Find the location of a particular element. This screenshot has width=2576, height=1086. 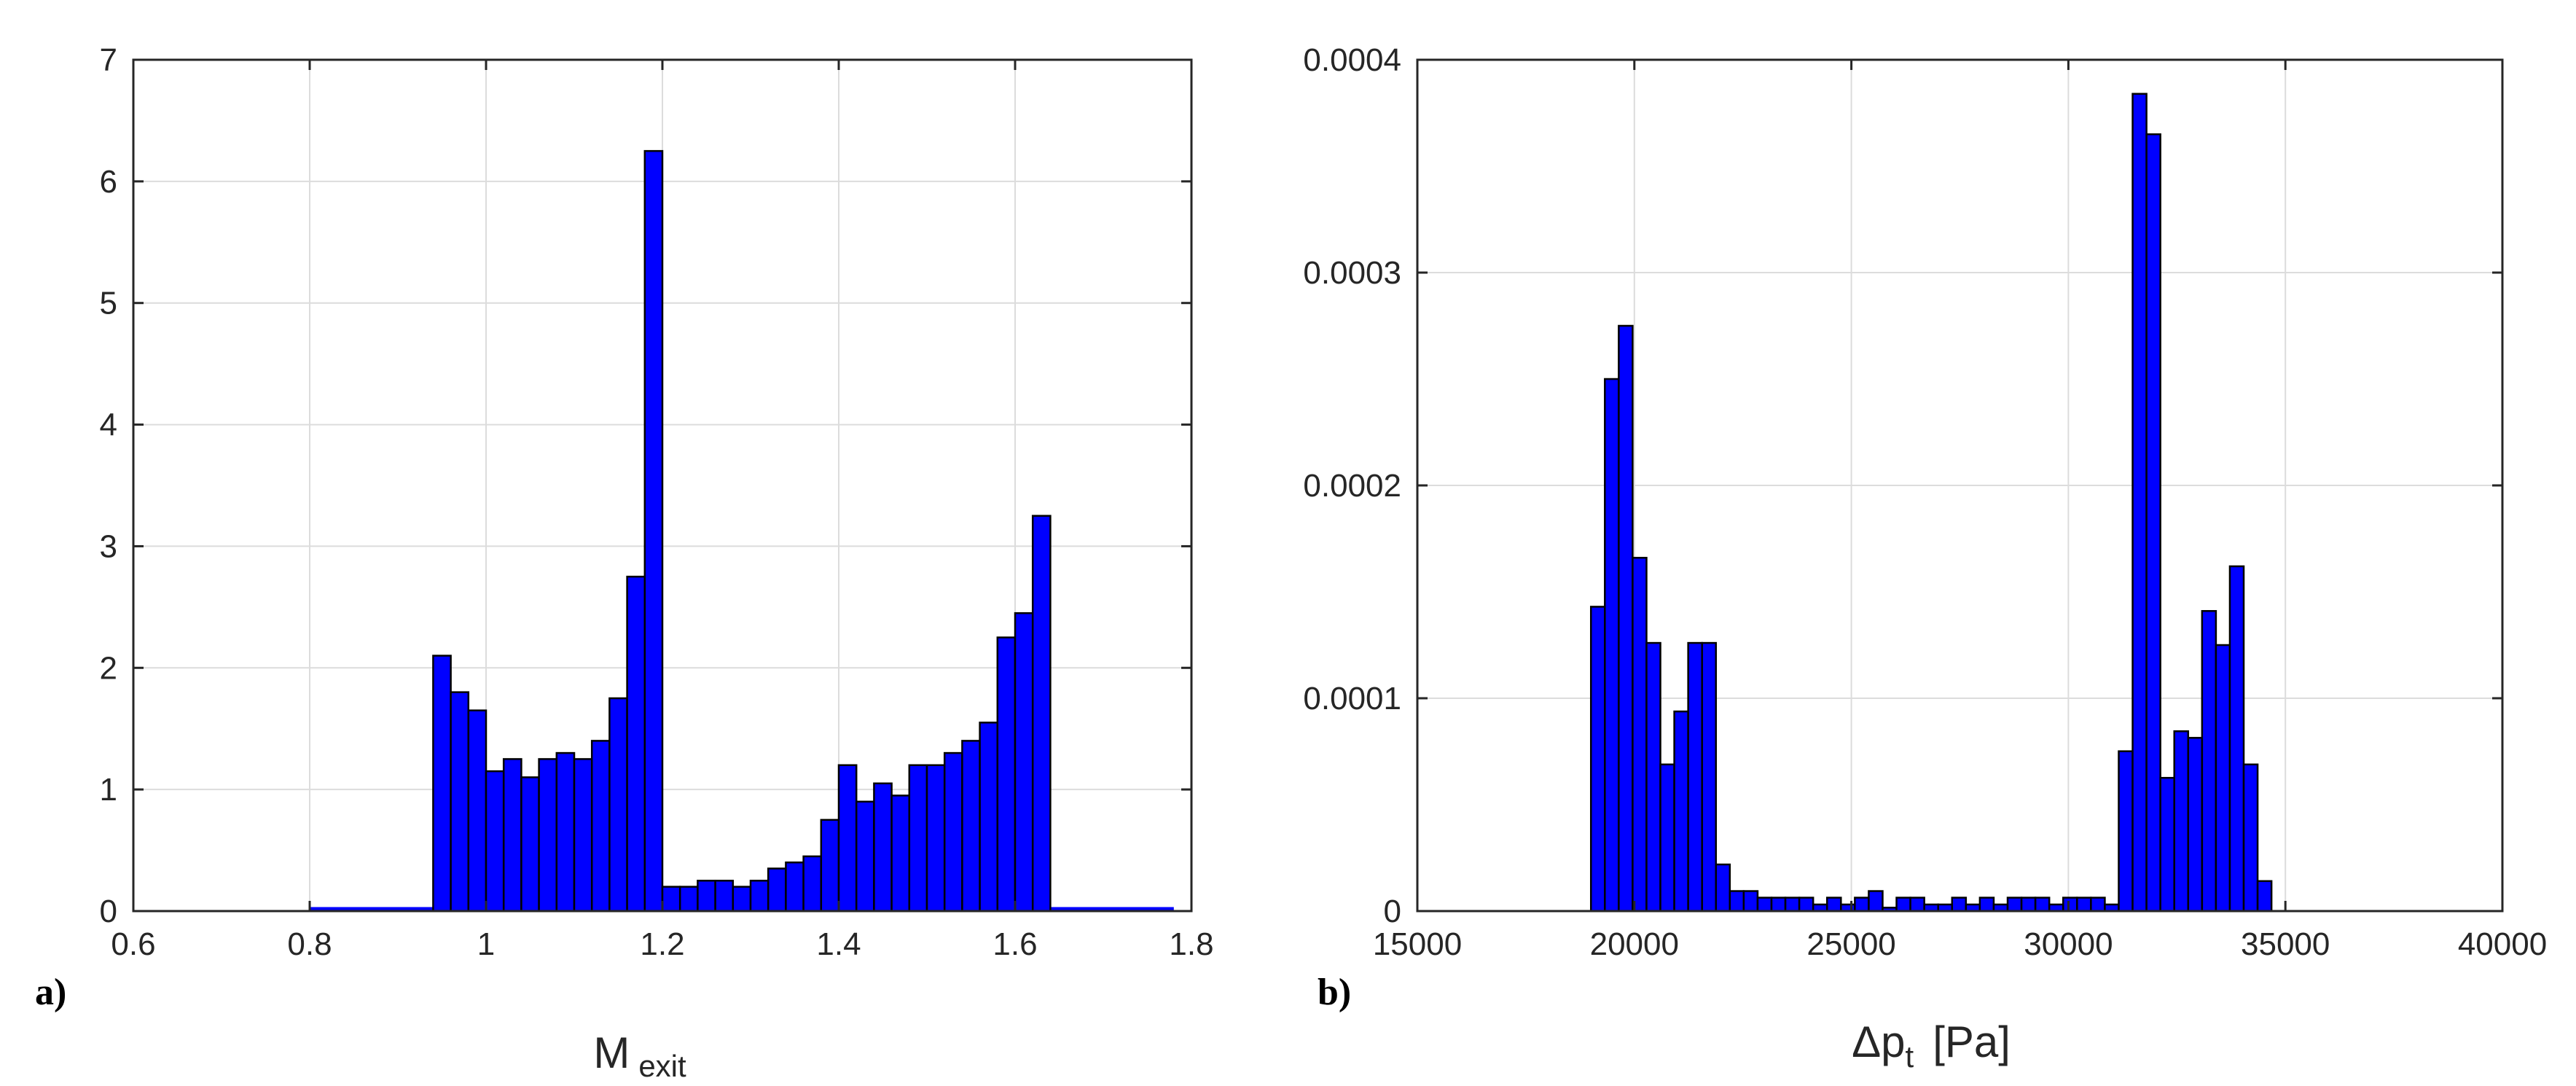

chart-b-panel-label: b) is located at coordinates (1334, 992).